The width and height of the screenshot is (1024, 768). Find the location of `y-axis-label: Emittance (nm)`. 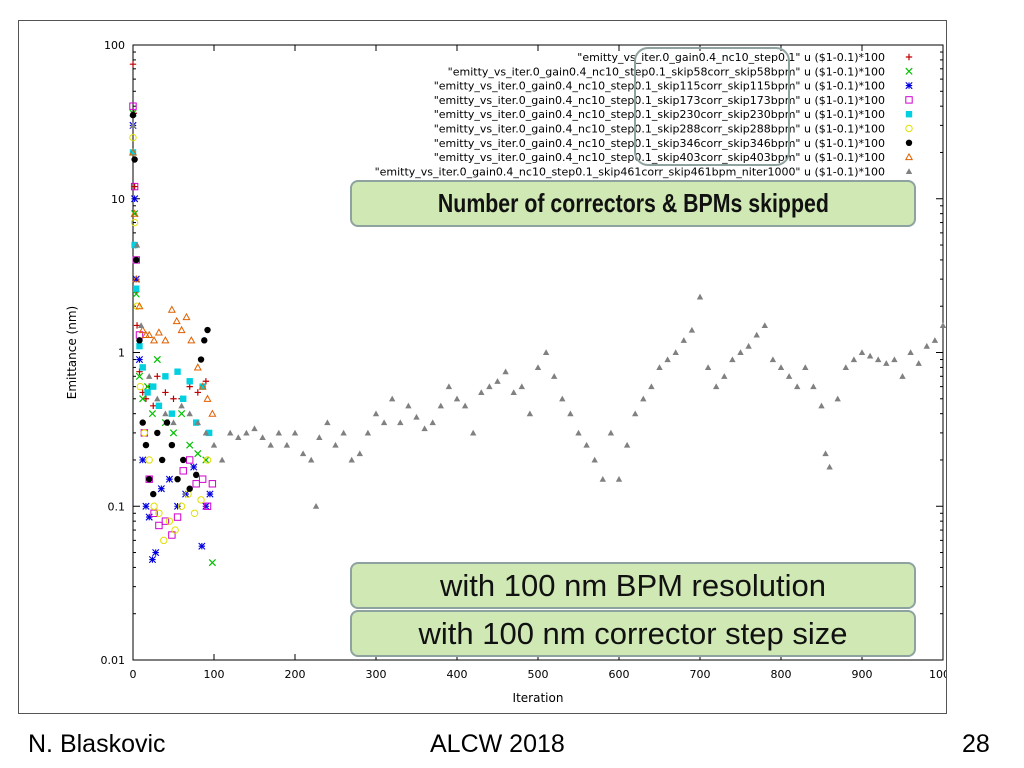

y-axis-label: Emittance (nm) is located at coordinates (72, 352).